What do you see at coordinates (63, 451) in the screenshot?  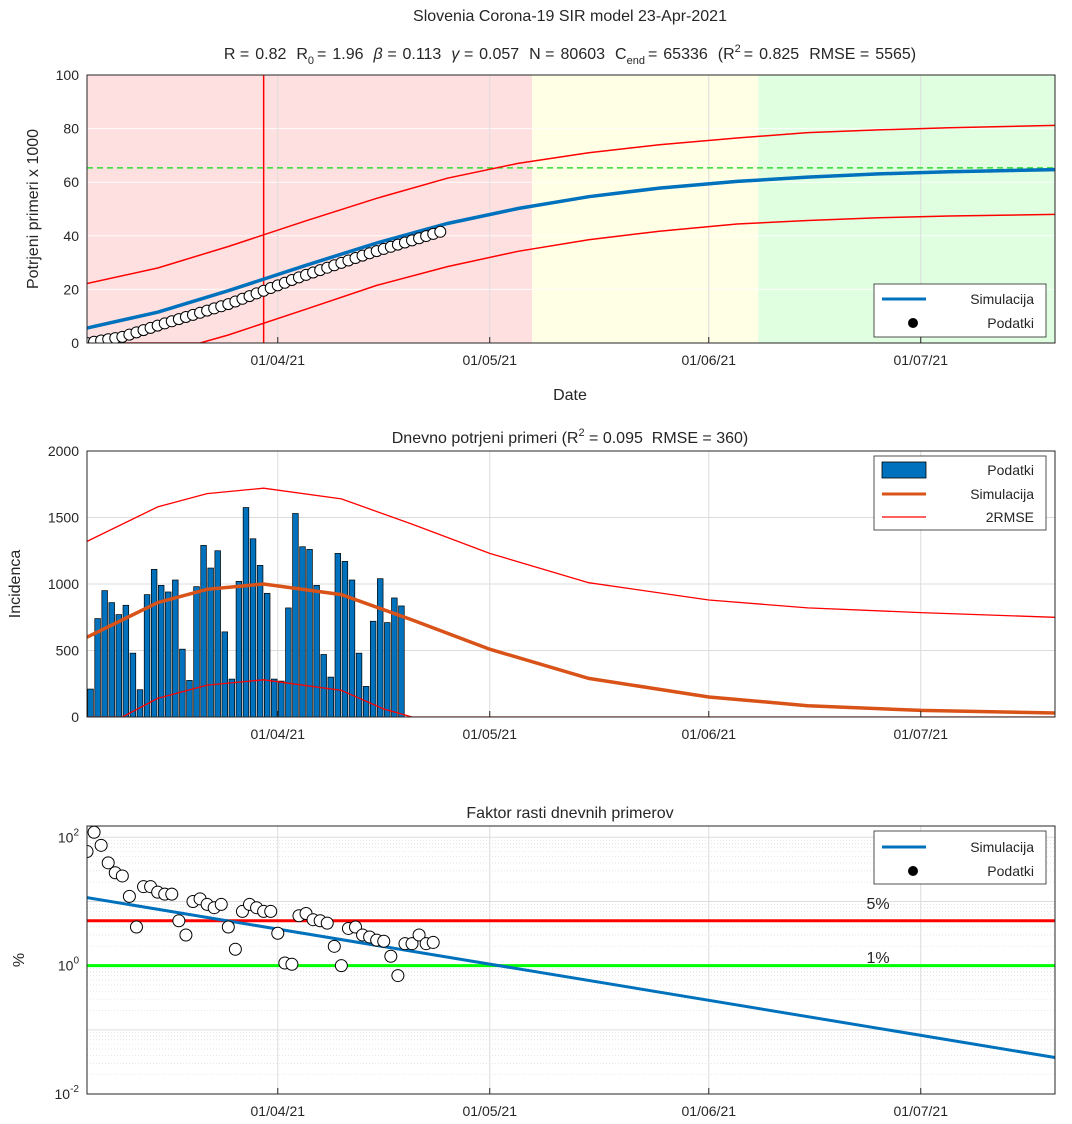 I see `y-tick-label: 2000` at bounding box center [63, 451].